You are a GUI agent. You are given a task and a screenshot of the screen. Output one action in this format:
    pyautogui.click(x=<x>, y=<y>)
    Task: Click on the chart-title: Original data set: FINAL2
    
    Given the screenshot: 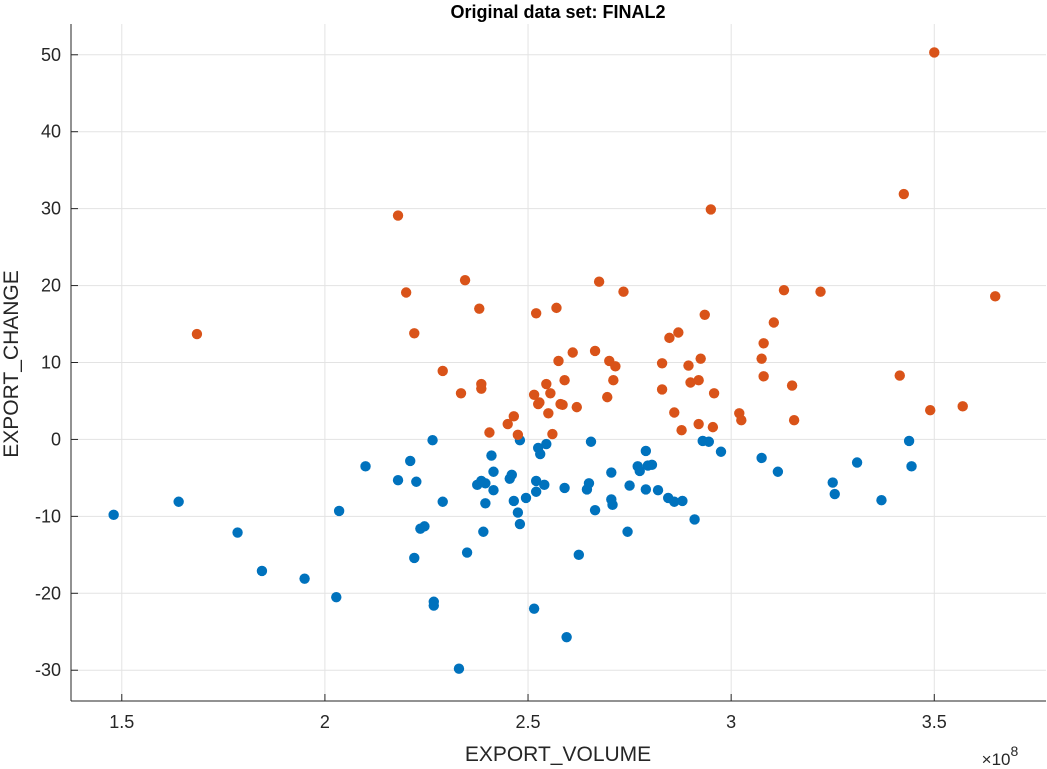 What is the action you would take?
    pyautogui.click(x=557, y=12)
    